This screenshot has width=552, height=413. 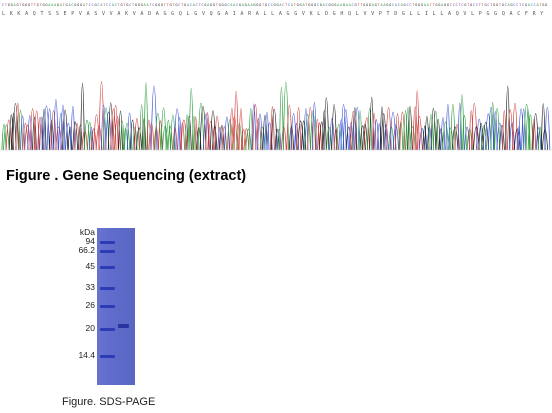 I want to click on sds-page-caption: Figure. SDS-PAGE, so click(x=109, y=402).